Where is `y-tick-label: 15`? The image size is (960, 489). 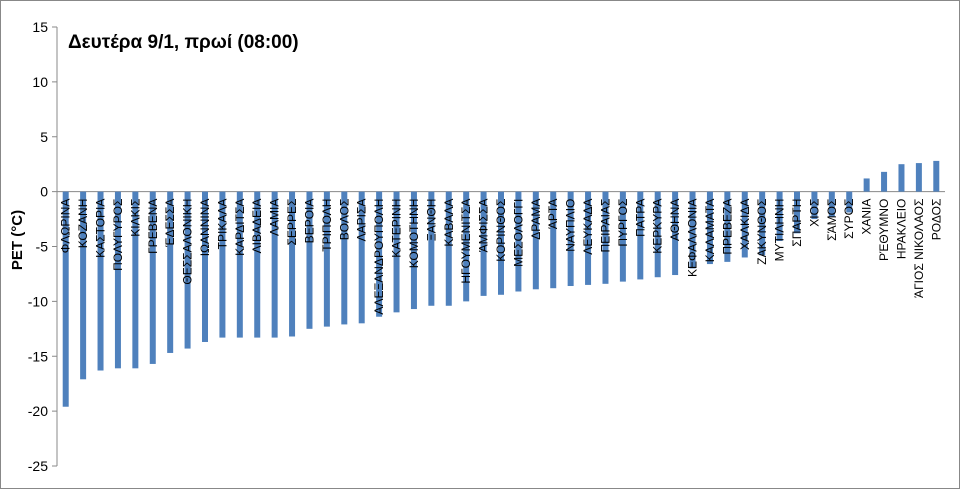 y-tick-label: 15 is located at coordinates (40, 27).